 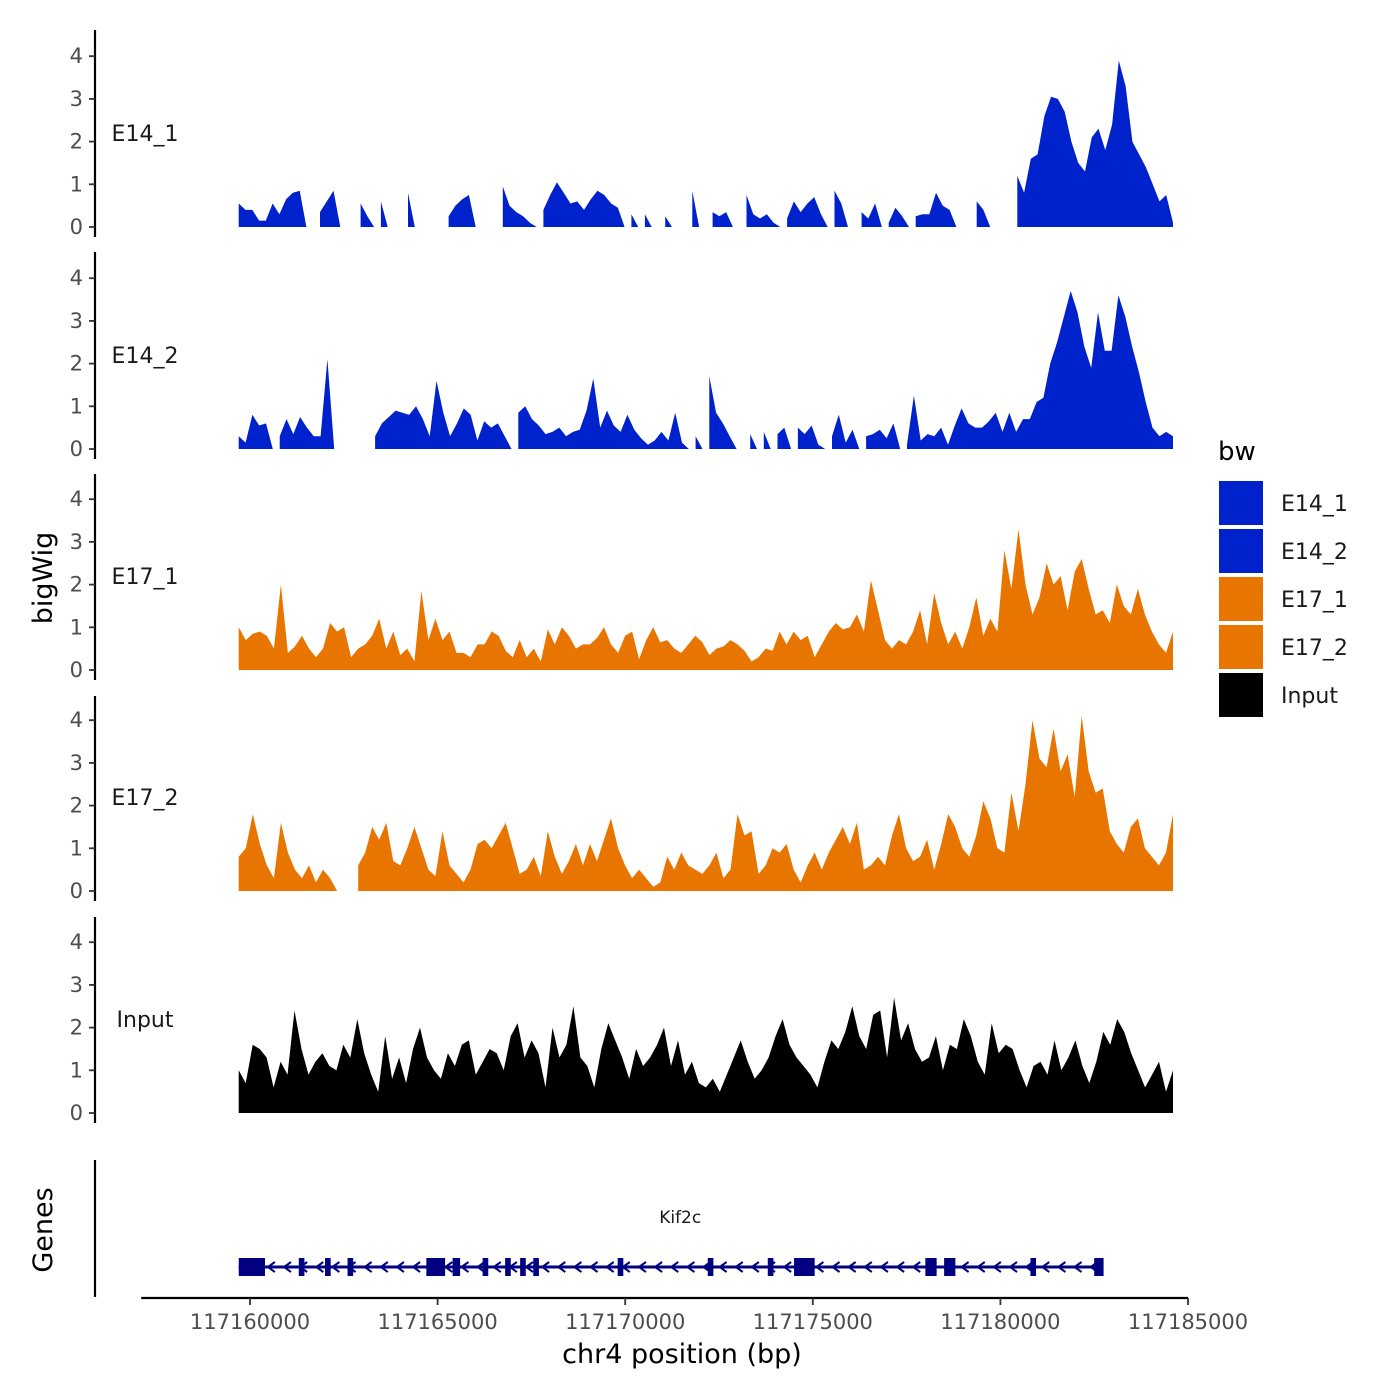 What do you see at coordinates (145, 577) in the screenshot?
I see `track-label-E17_1: E17_1` at bounding box center [145, 577].